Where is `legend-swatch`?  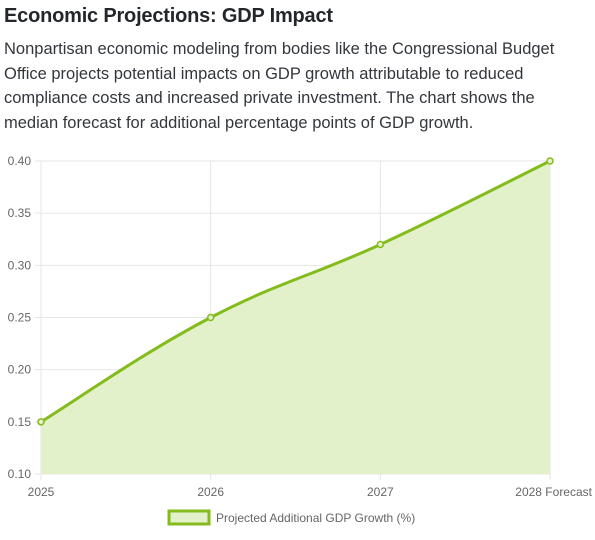
legend-swatch is located at coordinates (189, 517).